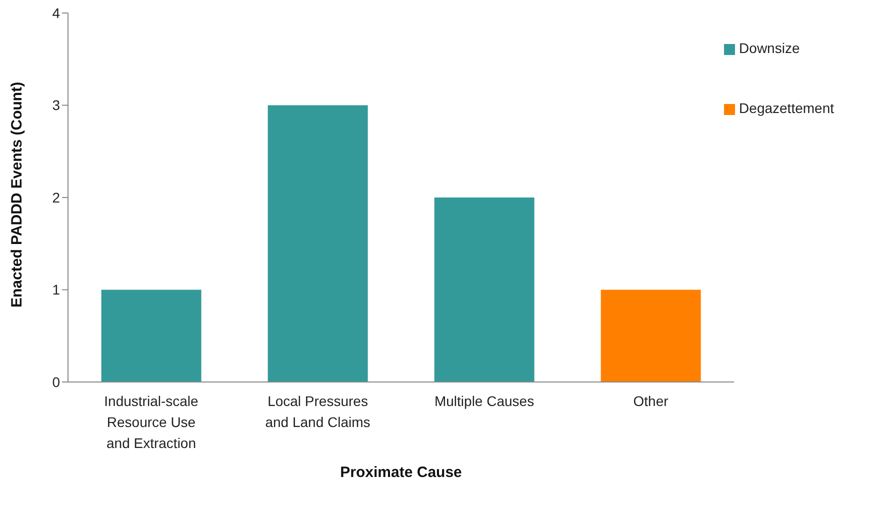  Describe the element at coordinates (317, 411) in the screenshot. I see `x-tick-label: Local Pressures and Land Claims` at that location.